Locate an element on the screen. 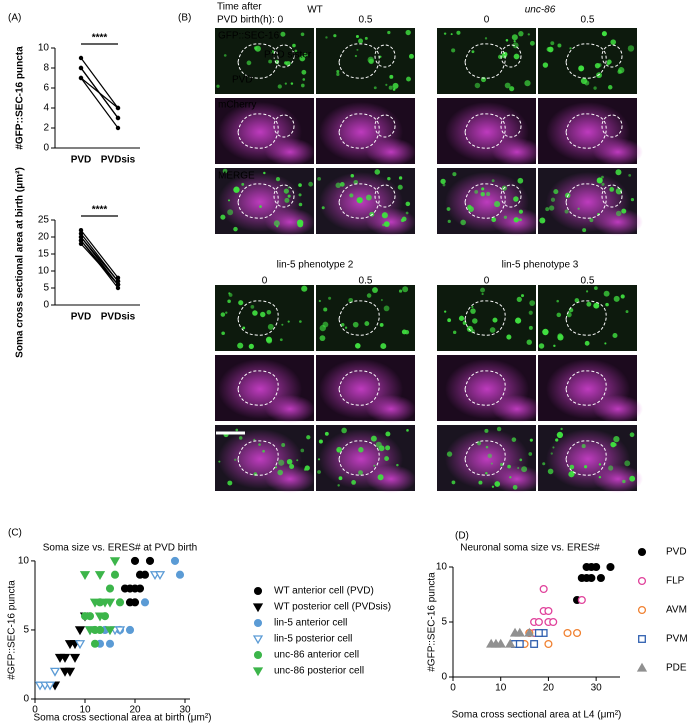 The height and width of the screenshot is (728, 695). chart-title: Soma size vs. ERES# at PVD birth is located at coordinates (120, 548).